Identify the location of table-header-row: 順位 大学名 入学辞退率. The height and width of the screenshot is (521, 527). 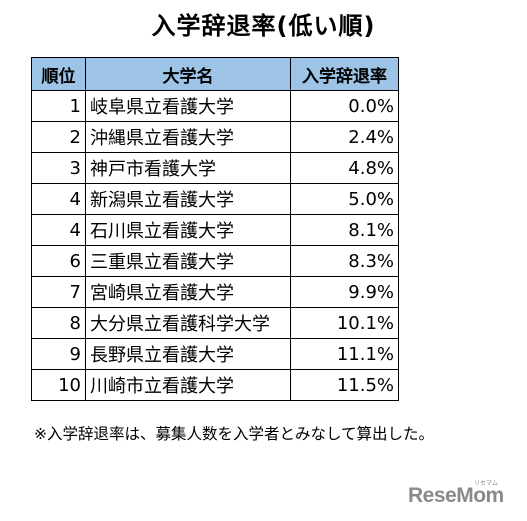
(215, 74).